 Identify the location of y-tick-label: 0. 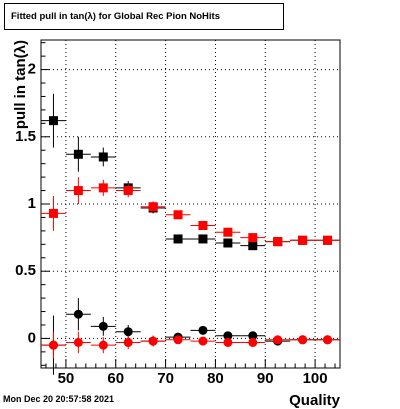
(32, 337).